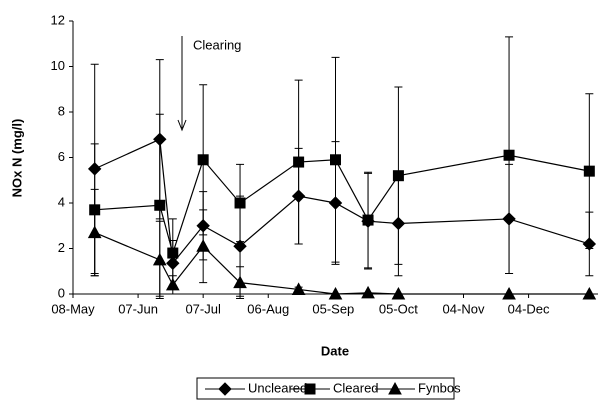  What do you see at coordinates (217, 44) in the screenshot?
I see `annotation: Clearing` at bounding box center [217, 44].